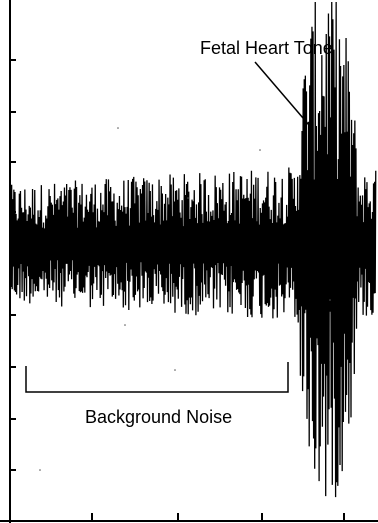  I want to click on x-axis-ticks, so click(218, 517).